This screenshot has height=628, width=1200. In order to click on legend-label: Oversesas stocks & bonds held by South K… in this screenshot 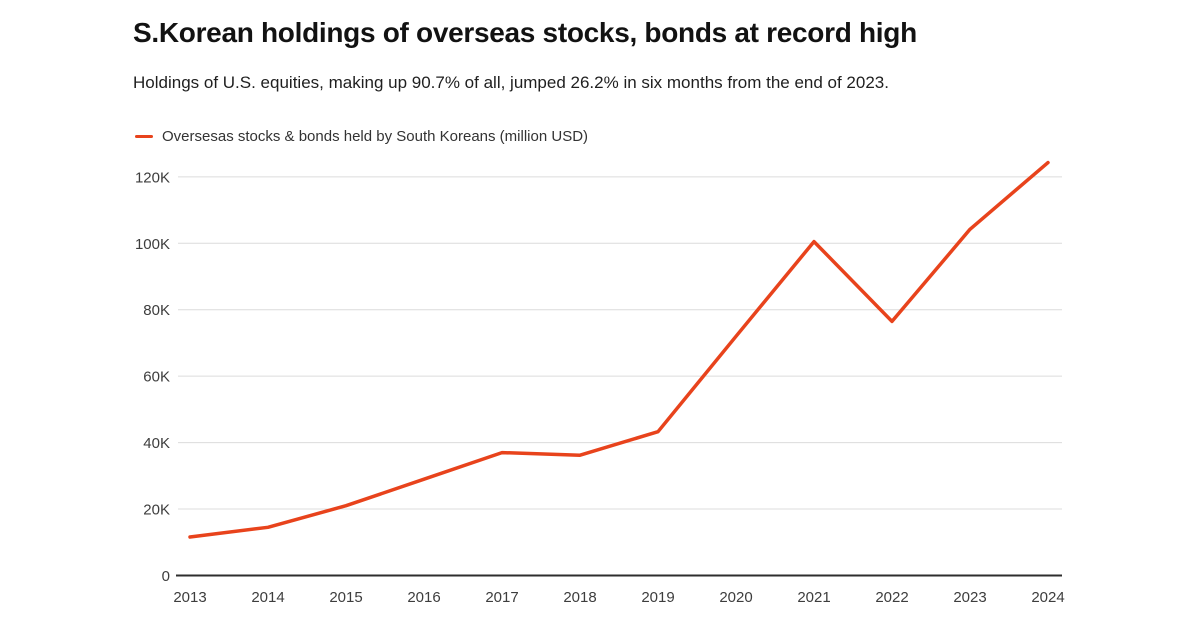, I will do `click(375, 136)`.